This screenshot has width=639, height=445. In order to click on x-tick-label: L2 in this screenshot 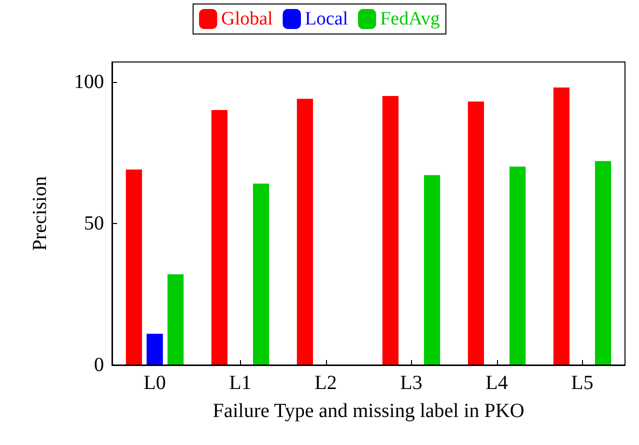, I will do `click(325, 383)`.